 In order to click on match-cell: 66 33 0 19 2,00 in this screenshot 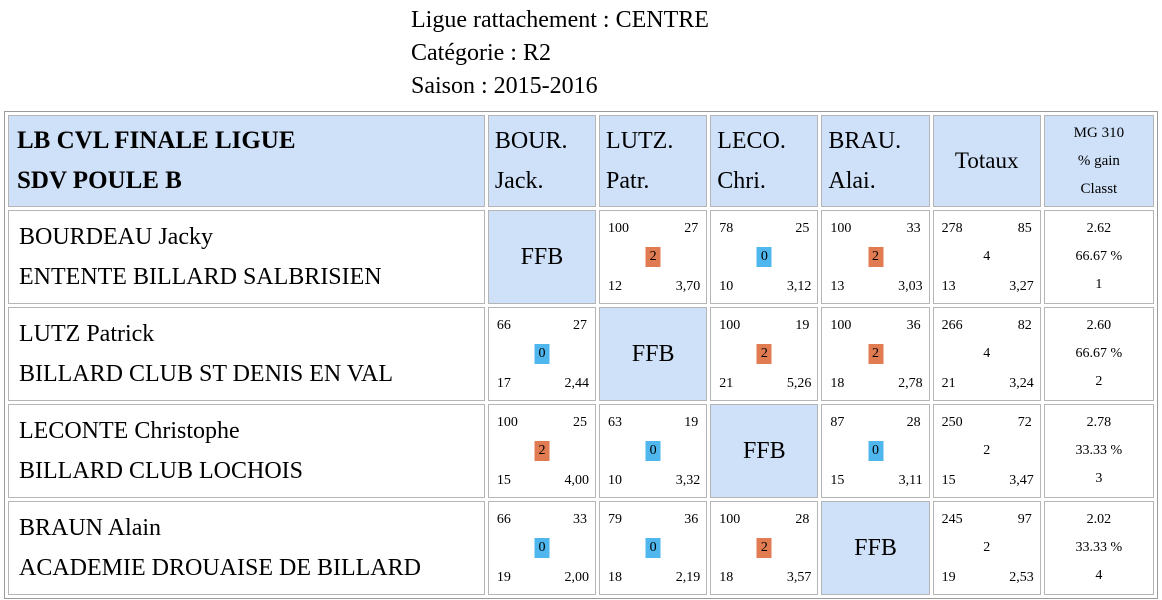, I will do `click(542, 548)`.